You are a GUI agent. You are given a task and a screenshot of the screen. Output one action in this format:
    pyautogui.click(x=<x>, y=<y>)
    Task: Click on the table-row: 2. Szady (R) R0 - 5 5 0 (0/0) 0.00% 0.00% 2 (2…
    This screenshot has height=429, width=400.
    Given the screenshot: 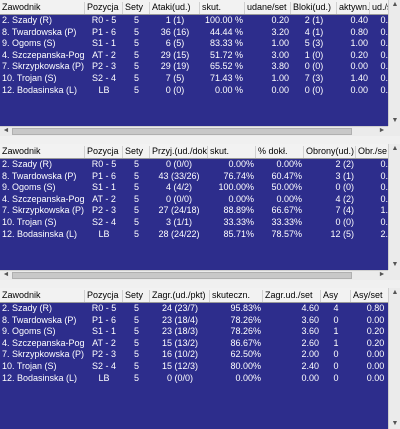 What is the action you would take?
    pyautogui.click(x=194, y=165)
    